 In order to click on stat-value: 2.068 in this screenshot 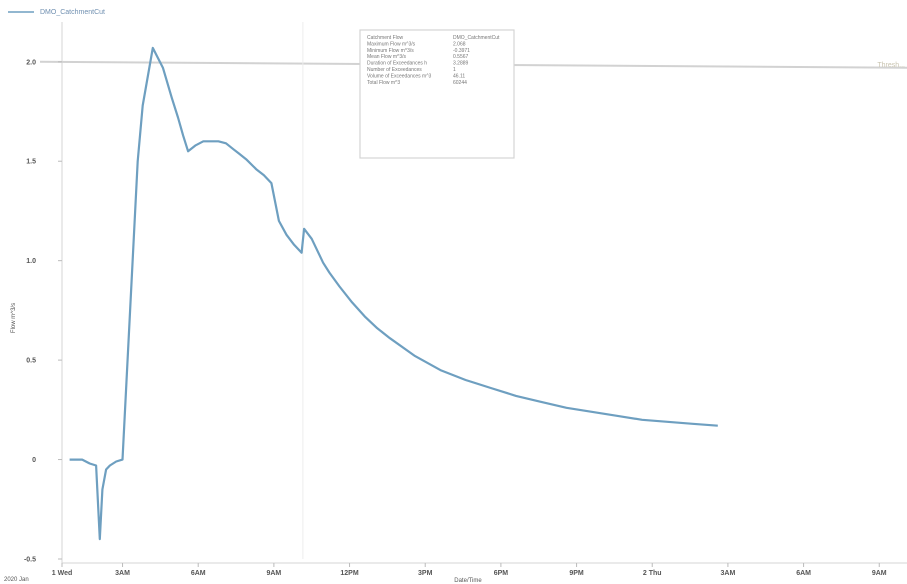, I will do `click(459, 44)`.